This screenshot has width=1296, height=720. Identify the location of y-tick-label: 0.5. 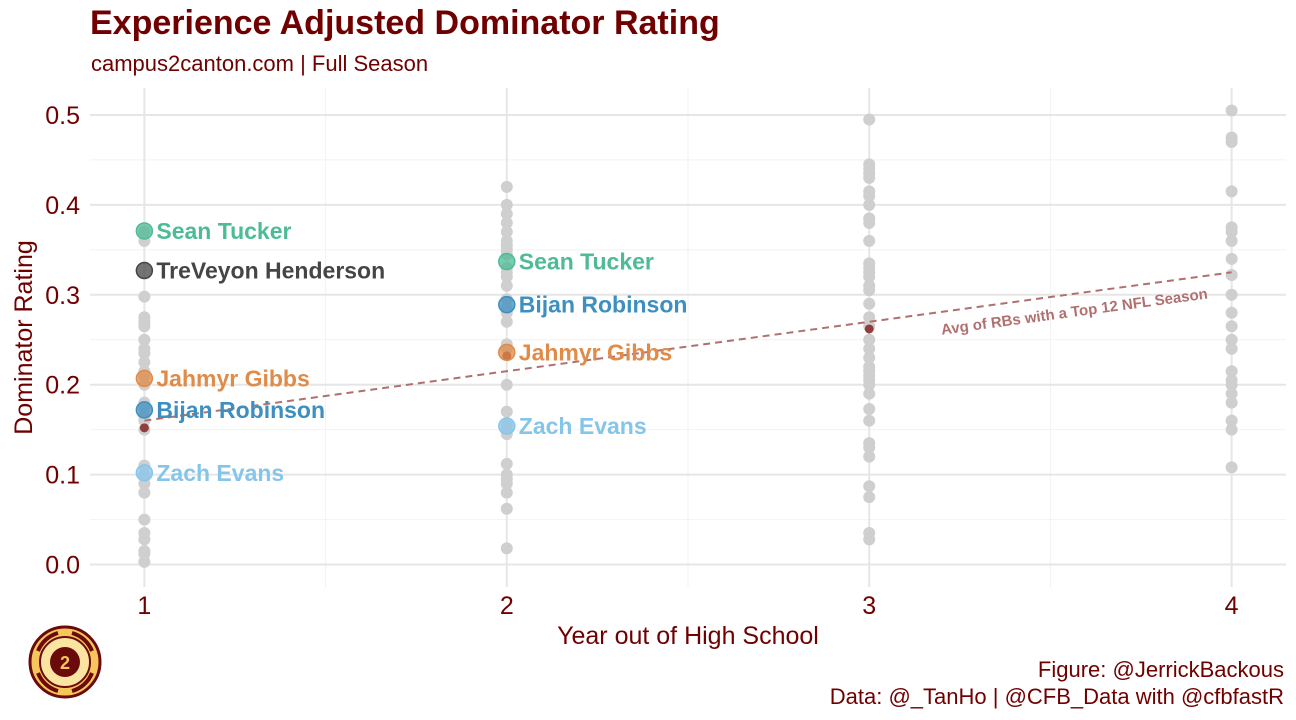
(62, 116).